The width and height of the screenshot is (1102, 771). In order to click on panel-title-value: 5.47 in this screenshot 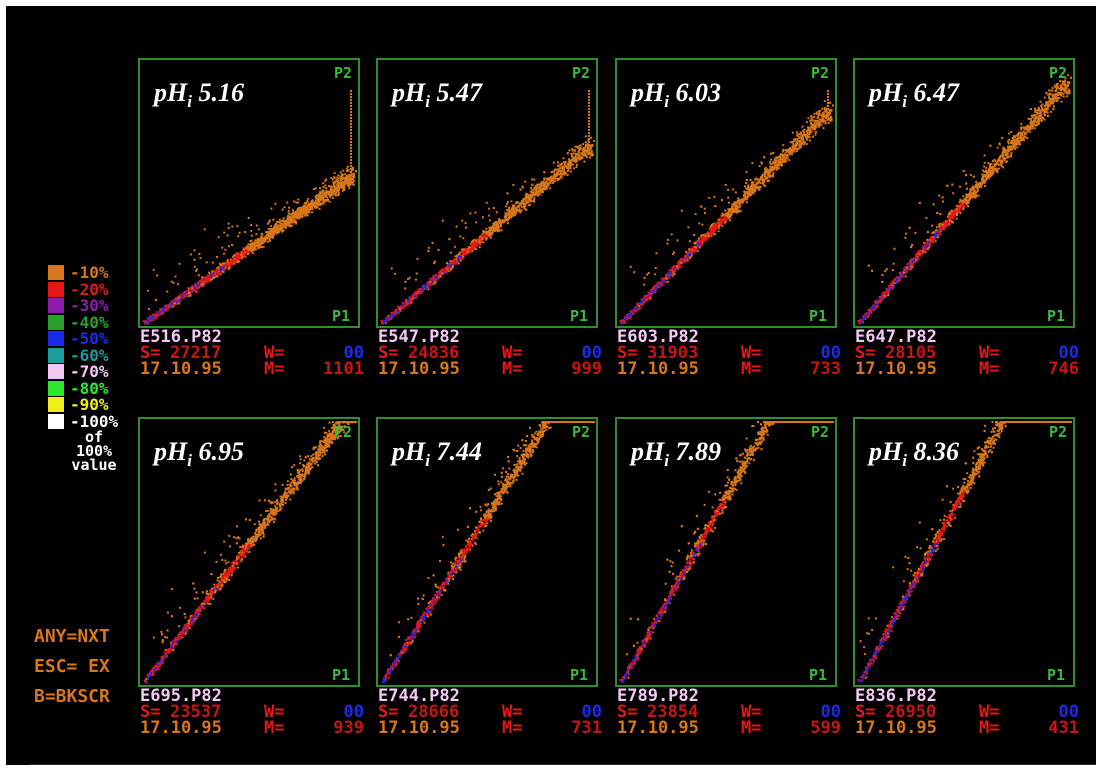, I will do `click(455, 92)`.